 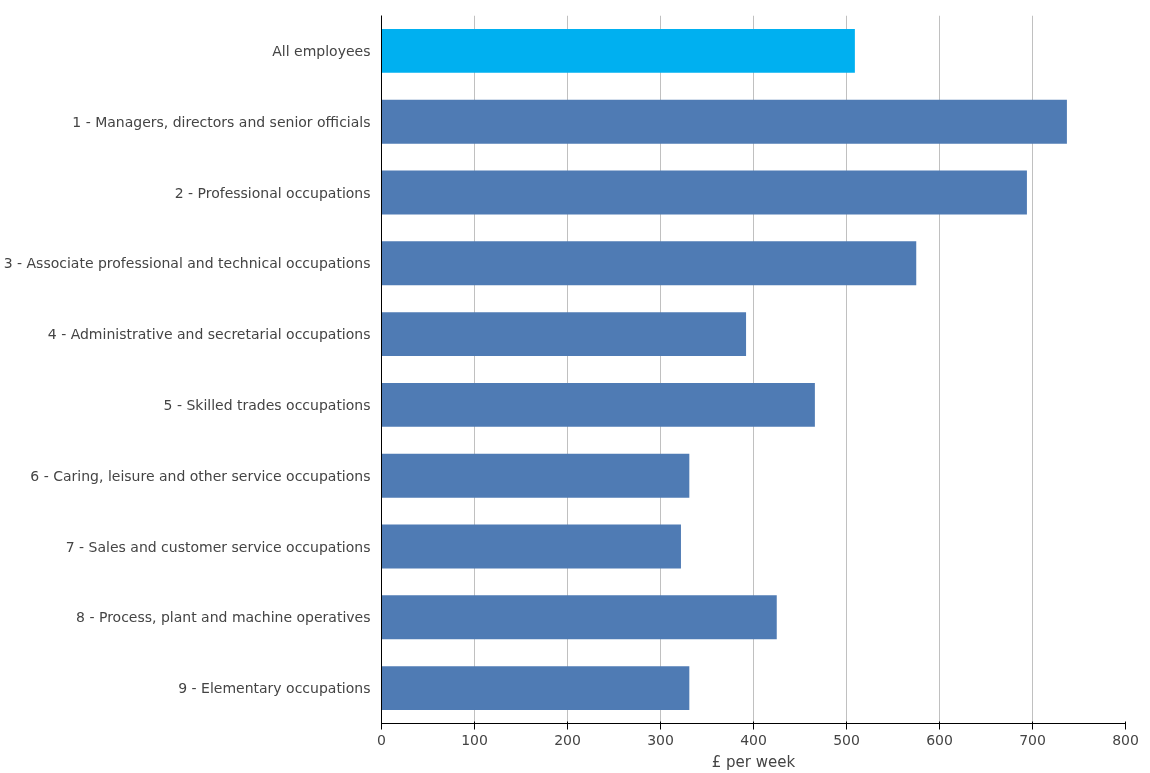 I want to click on x-axis-title: £ per week, so click(x=753, y=761).